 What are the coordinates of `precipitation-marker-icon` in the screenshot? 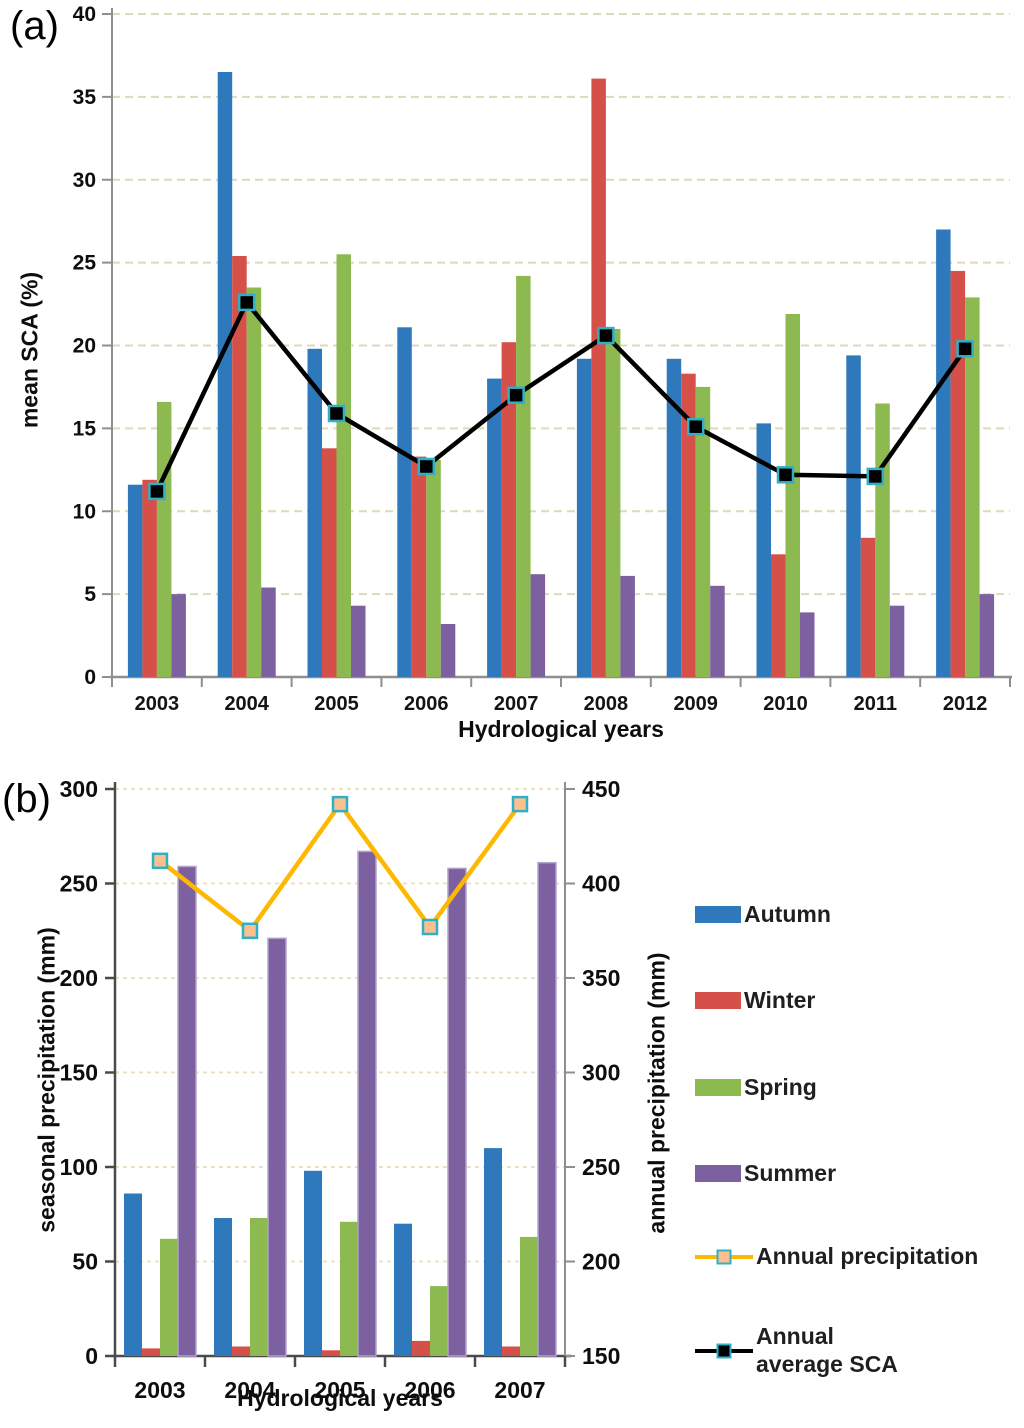 It's located at (160, 861).